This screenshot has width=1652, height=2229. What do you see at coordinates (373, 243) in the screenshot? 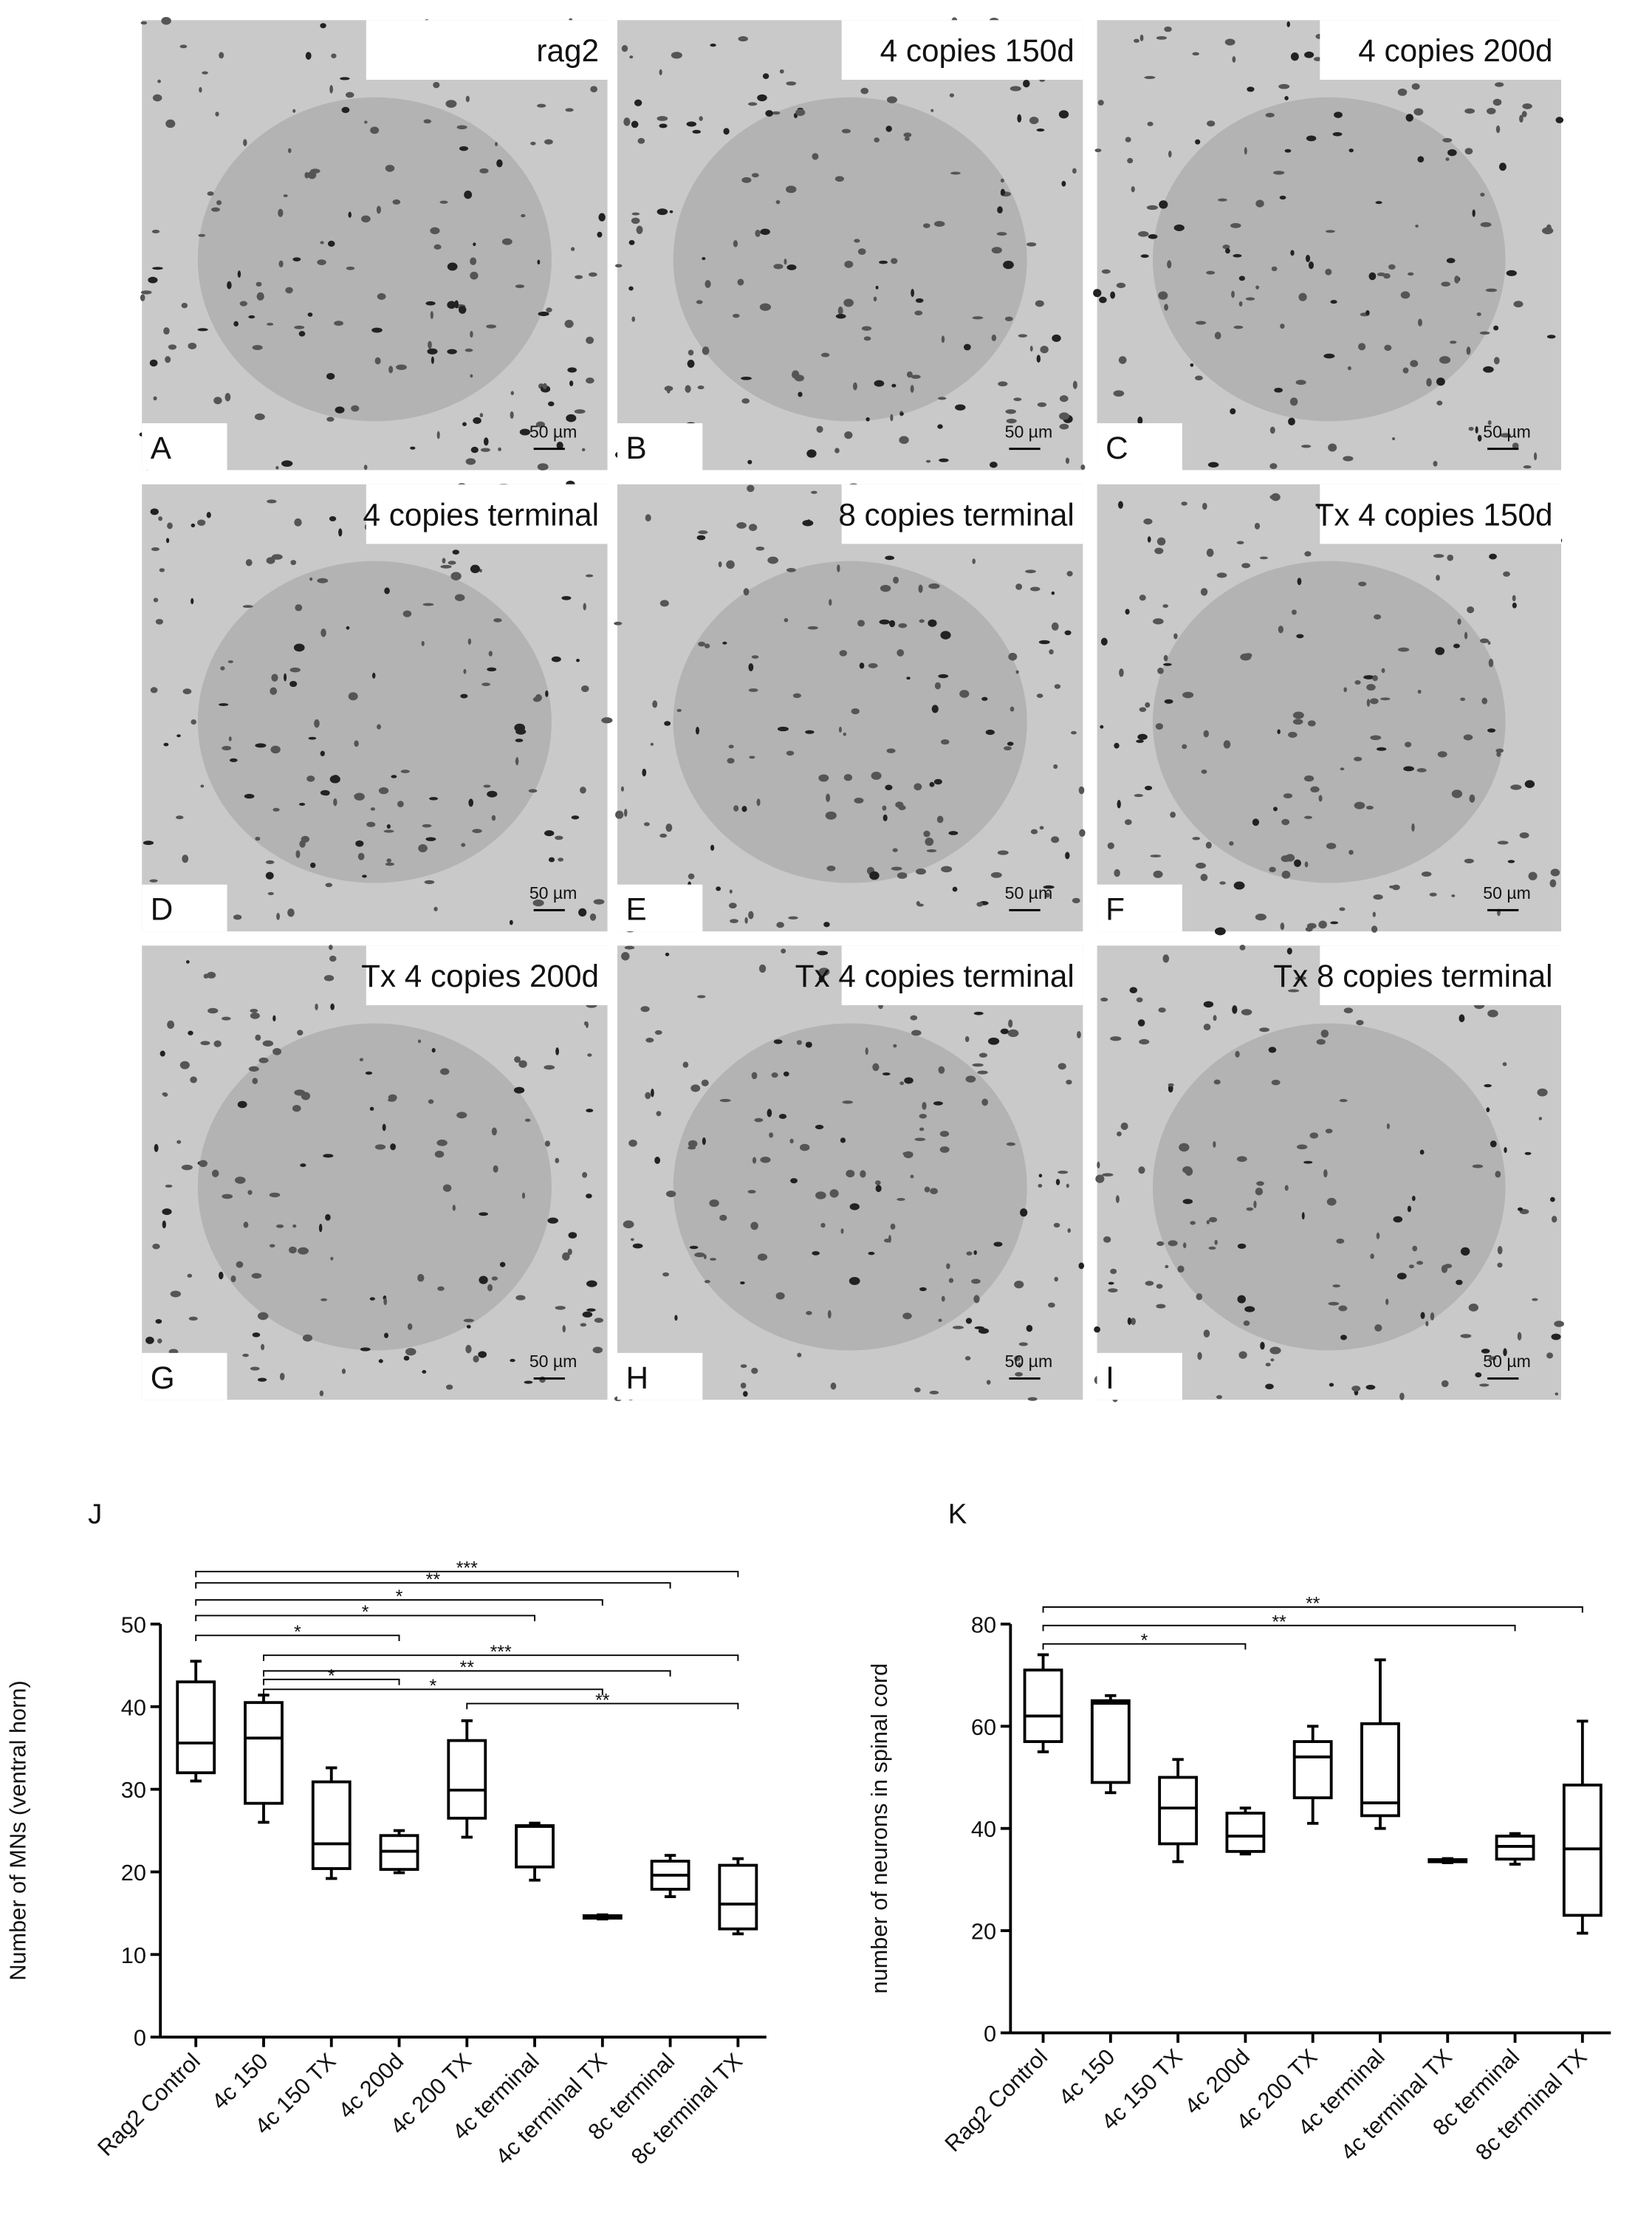
I see `micrograph: rag2 A 50 µm` at bounding box center [373, 243].